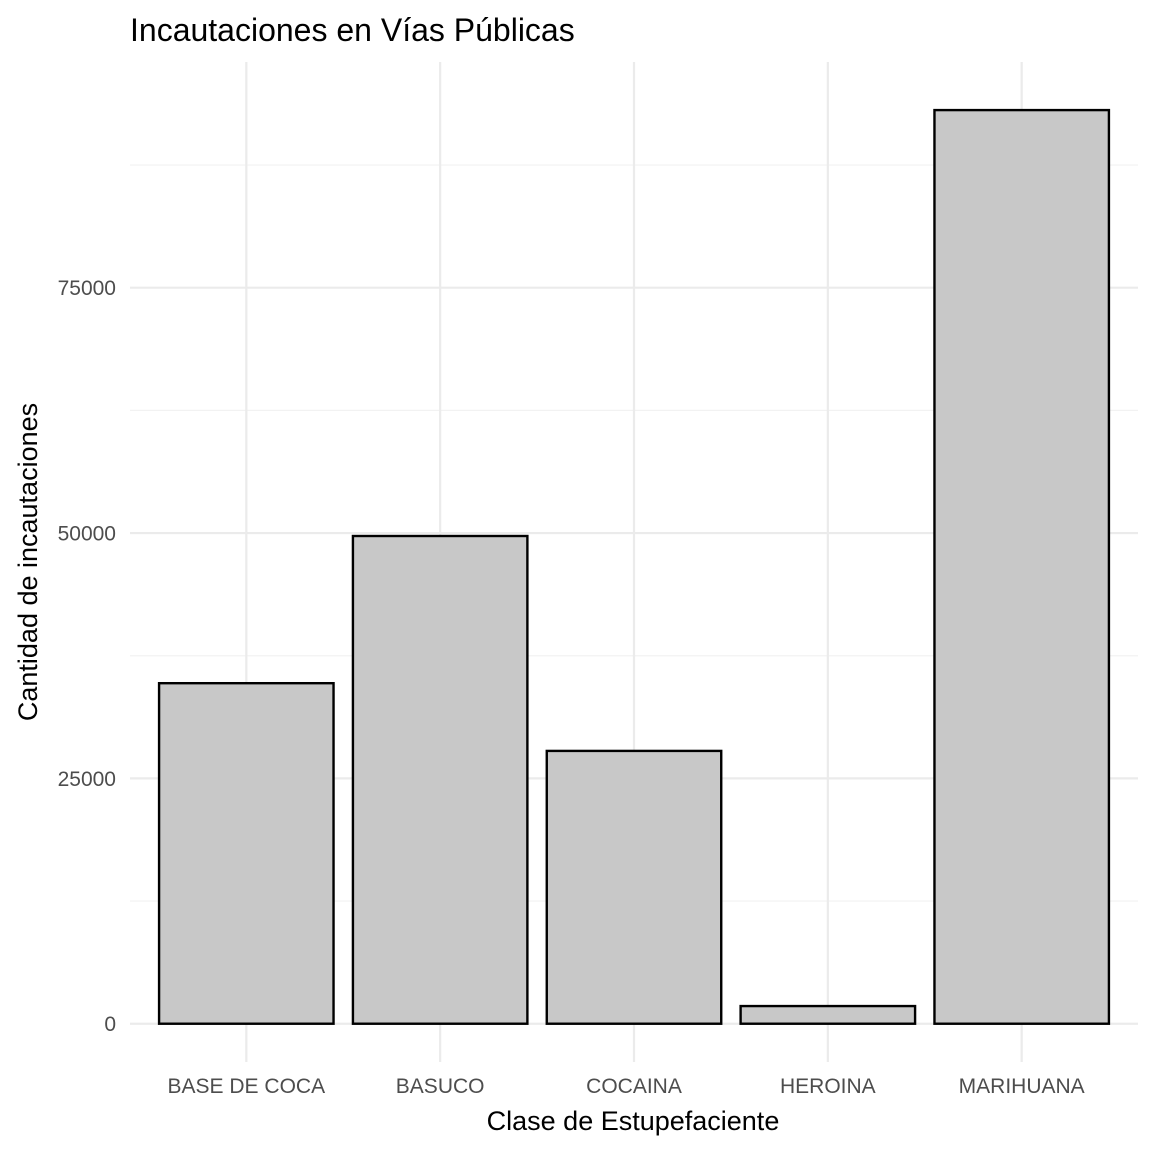 Image resolution: width=1152 pixels, height=1152 pixels. What do you see at coordinates (633, 1121) in the screenshot?
I see `x-axis-title: Clase de Estupefaciente` at bounding box center [633, 1121].